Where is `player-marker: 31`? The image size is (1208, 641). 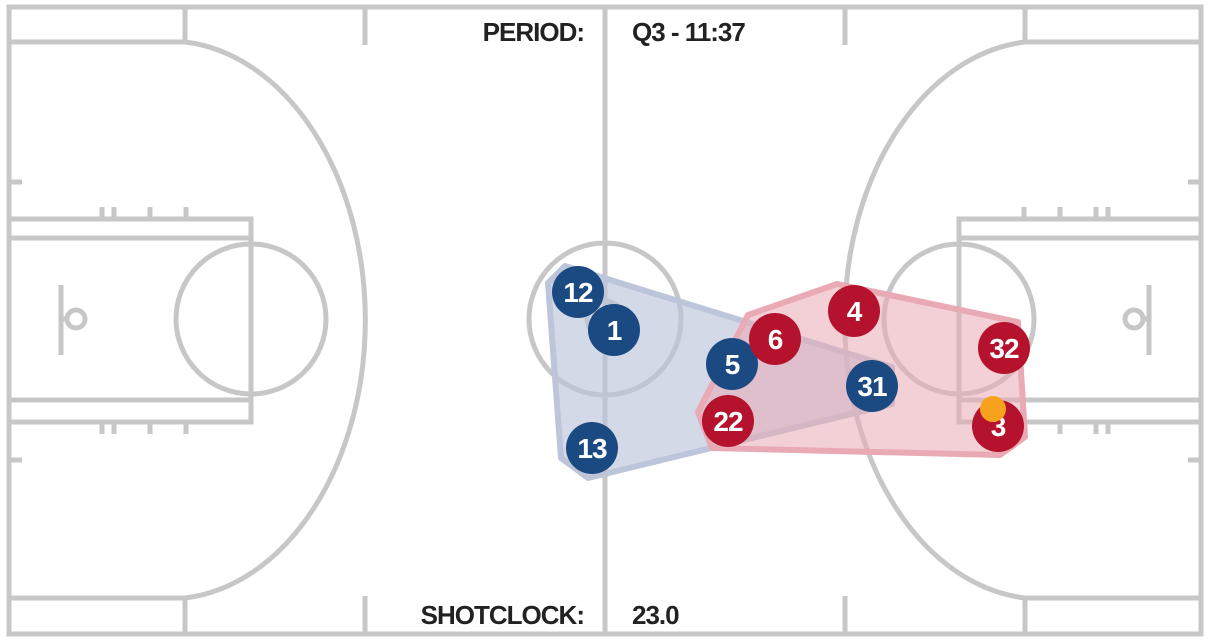 player-marker: 31 is located at coordinates (872, 386).